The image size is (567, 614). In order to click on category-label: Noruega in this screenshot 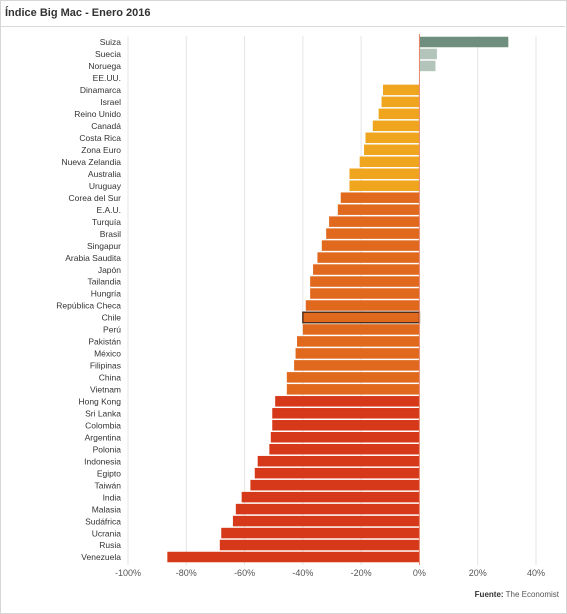, I will do `click(104, 66)`.